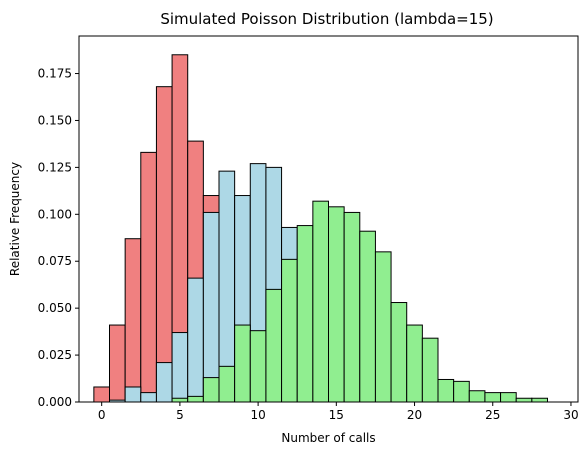  Describe the element at coordinates (414, 415) in the screenshot. I see `x-tick-label: 20` at that location.